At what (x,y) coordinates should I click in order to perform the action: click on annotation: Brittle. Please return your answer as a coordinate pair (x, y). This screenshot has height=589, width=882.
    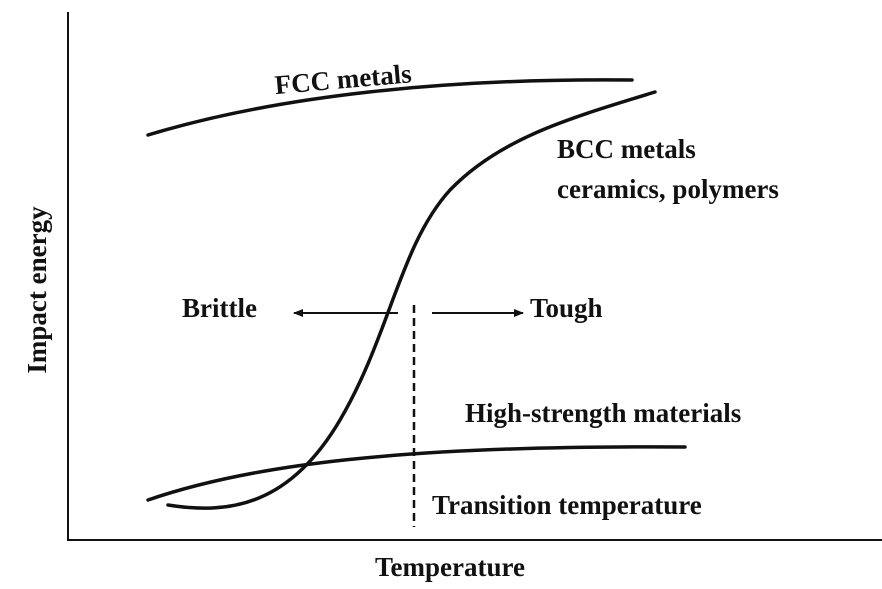
    Looking at the image, I should click on (219, 308).